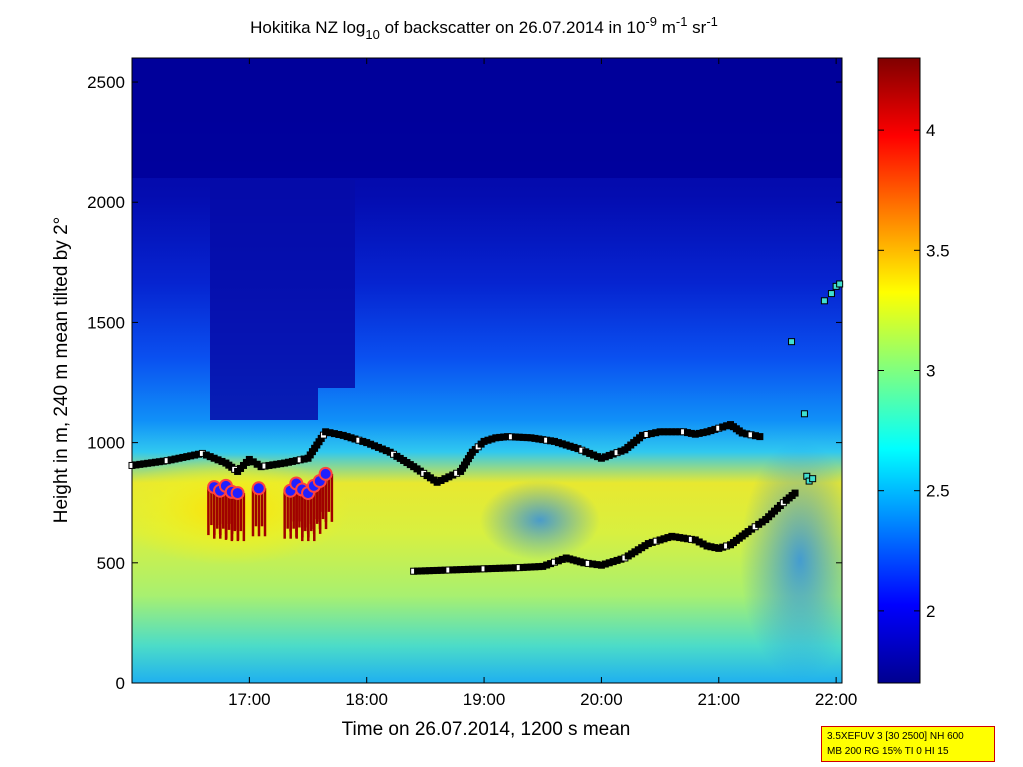  Describe the element at coordinates (282, 300) in the screenshot. I see `dark-column-region` at that location.